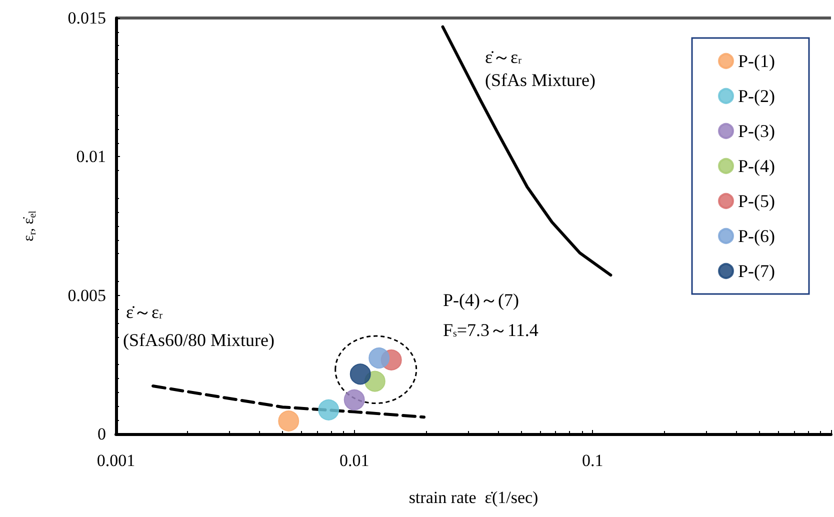 Image resolution: width=834 pixels, height=517 pixels. What do you see at coordinates (102, 434) in the screenshot?
I see `y-tick-label: 0` at bounding box center [102, 434].